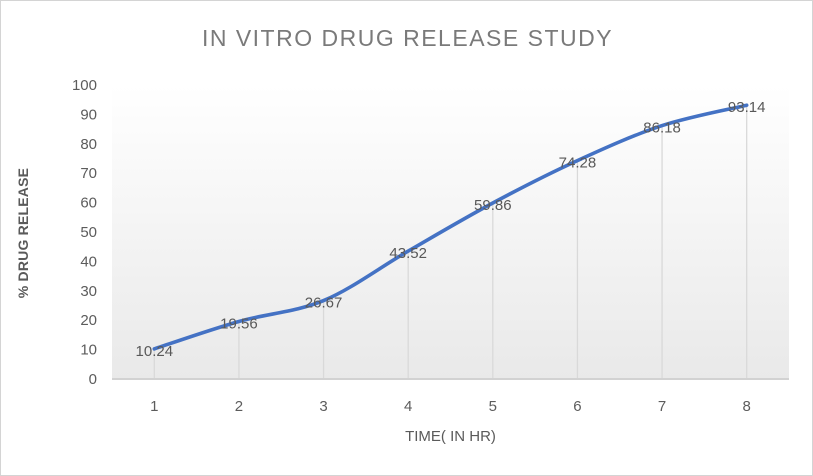  What do you see at coordinates (88, 320) in the screenshot?
I see `y-tick-label: 20` at bounding box center [88, 320].